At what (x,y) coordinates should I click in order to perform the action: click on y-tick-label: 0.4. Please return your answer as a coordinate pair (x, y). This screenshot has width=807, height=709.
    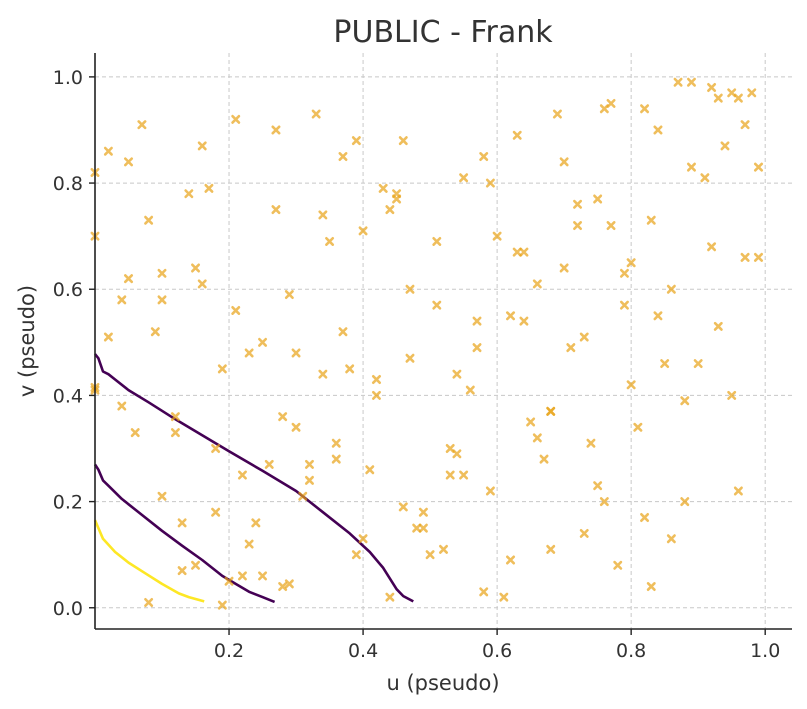
    Looking at the image, I should click on (68, 396).